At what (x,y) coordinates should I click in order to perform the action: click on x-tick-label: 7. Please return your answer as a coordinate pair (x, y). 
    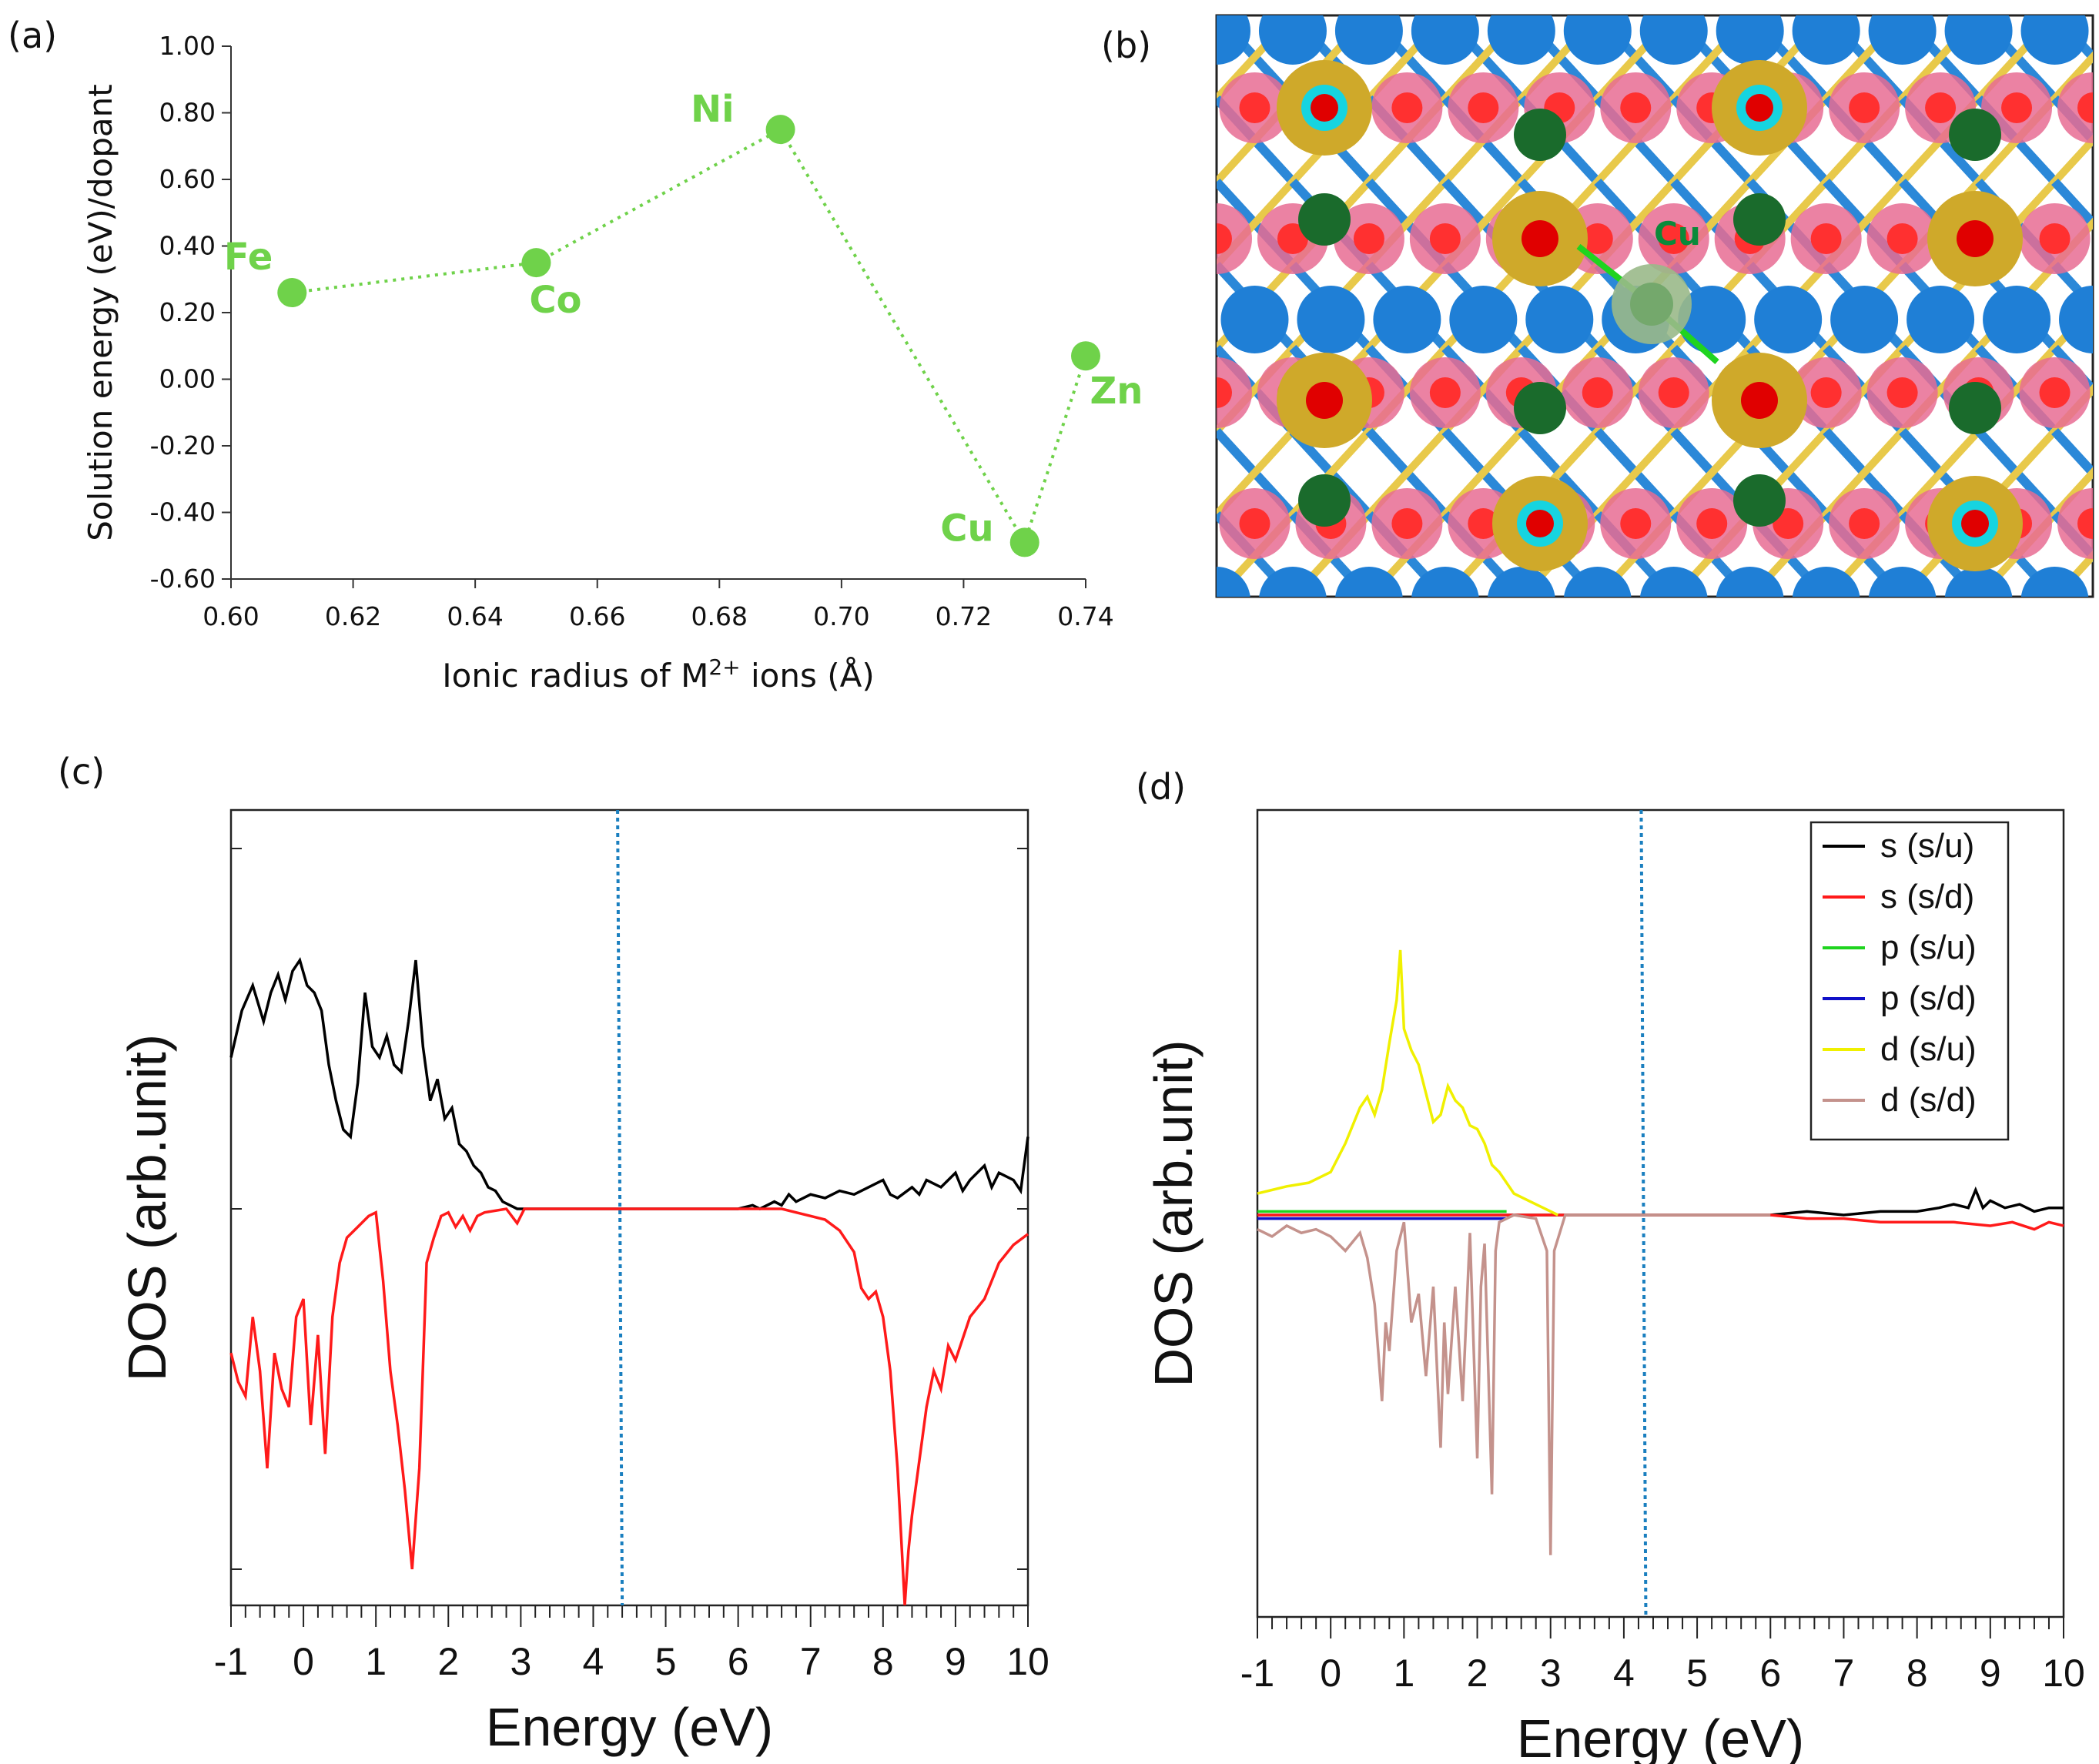
    Looking at the image, I should click on (1844, 1674).